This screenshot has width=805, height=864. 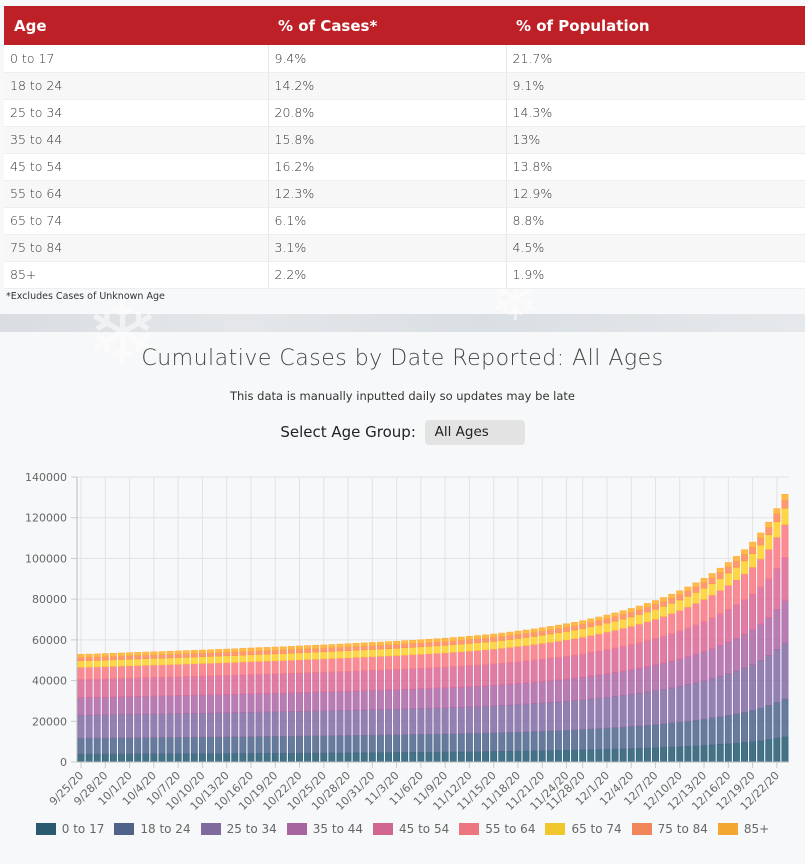 I want to click on table-footnote: *Excludes Cases of Unknown Age, so click(x=85, y=296).